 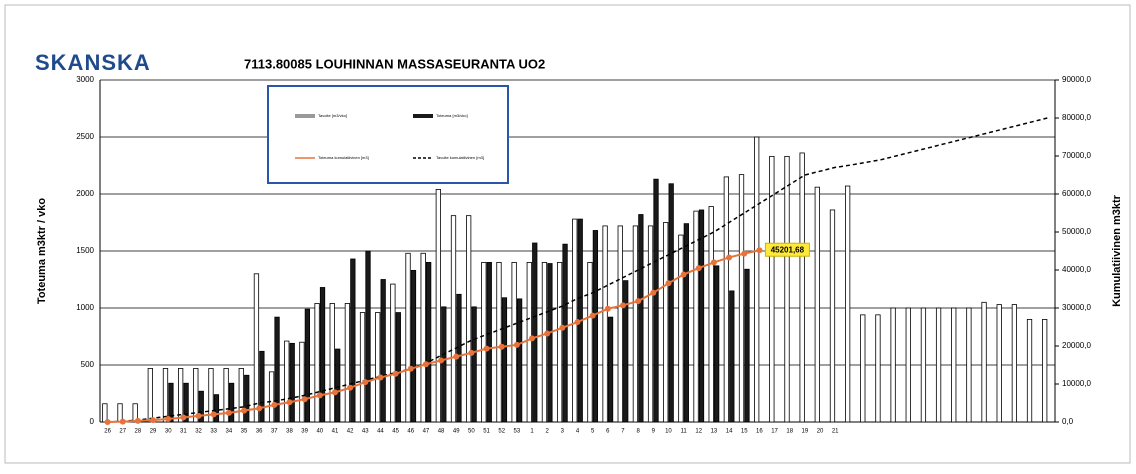 I want to click on x-tick-label: 34, so click(x=229, y=432).